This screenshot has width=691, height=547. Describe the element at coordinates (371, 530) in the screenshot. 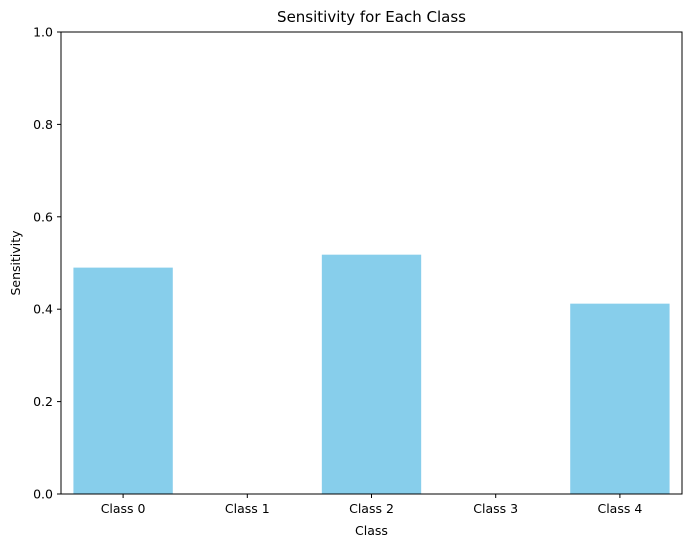

I see `x-axis-label: Class` at that location.